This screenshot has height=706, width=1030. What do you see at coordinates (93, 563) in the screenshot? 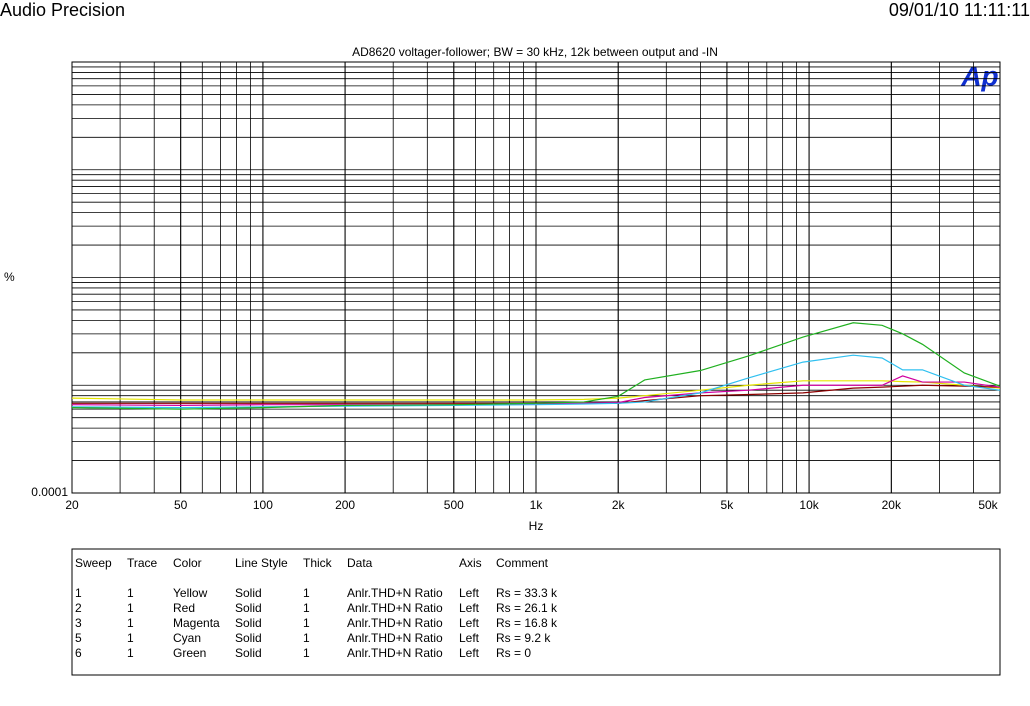
I see `table-header: Sweep` at bounding box center [93, 563].